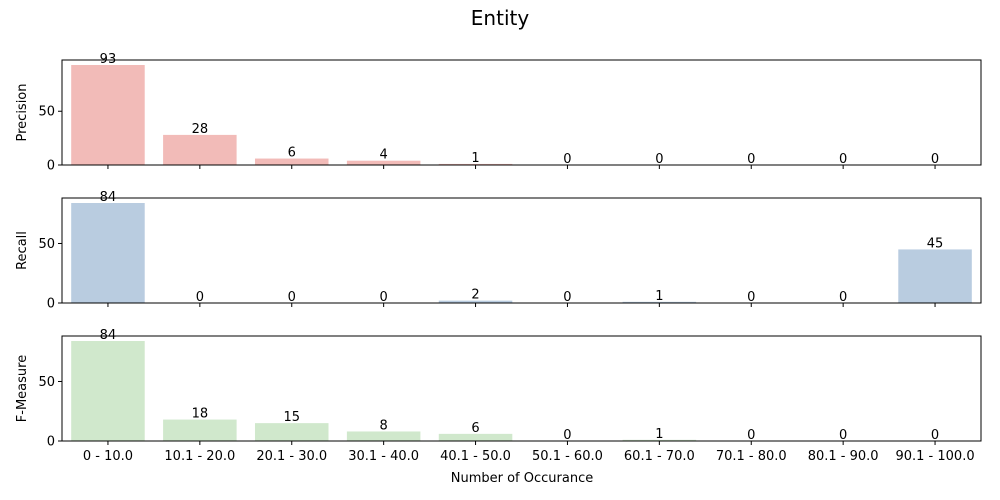 The width and height of the screenshot is (1000, 500). Describe the element at coordinates (500, 18) in the screenshot. I see `chart-title: Entity` at that location.